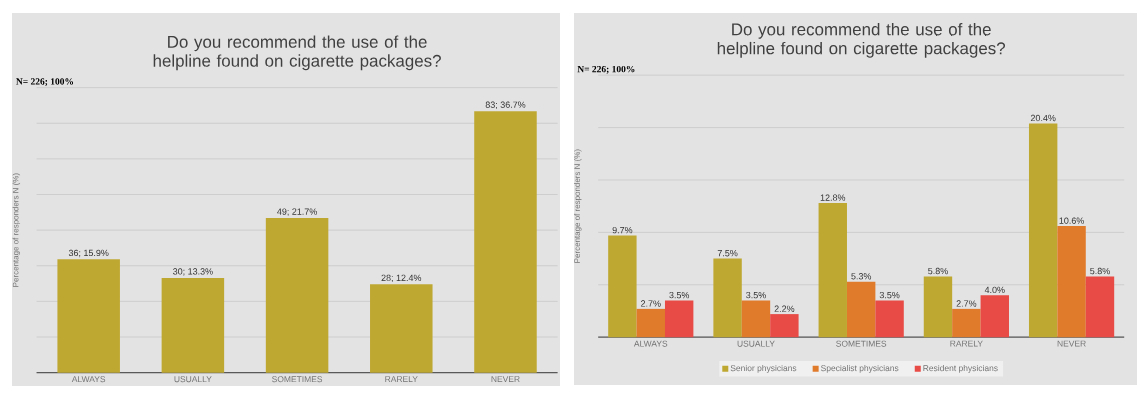 This screenshot has height=399, width=1145. What do you see at coordinates (784, 308) in the screenshot?
I see `data-label: 2.2%` at bounding box center [784, 308].